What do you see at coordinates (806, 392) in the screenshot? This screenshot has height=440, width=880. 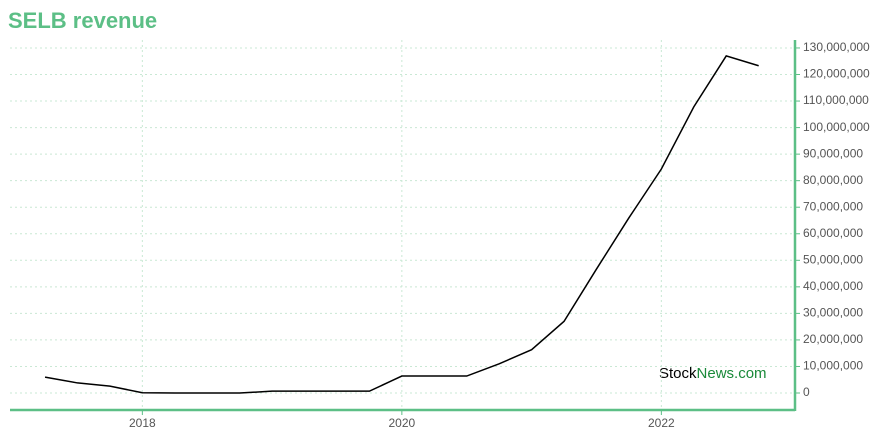 I see `y-tick-label: 0` at bounding box center [806, 392].